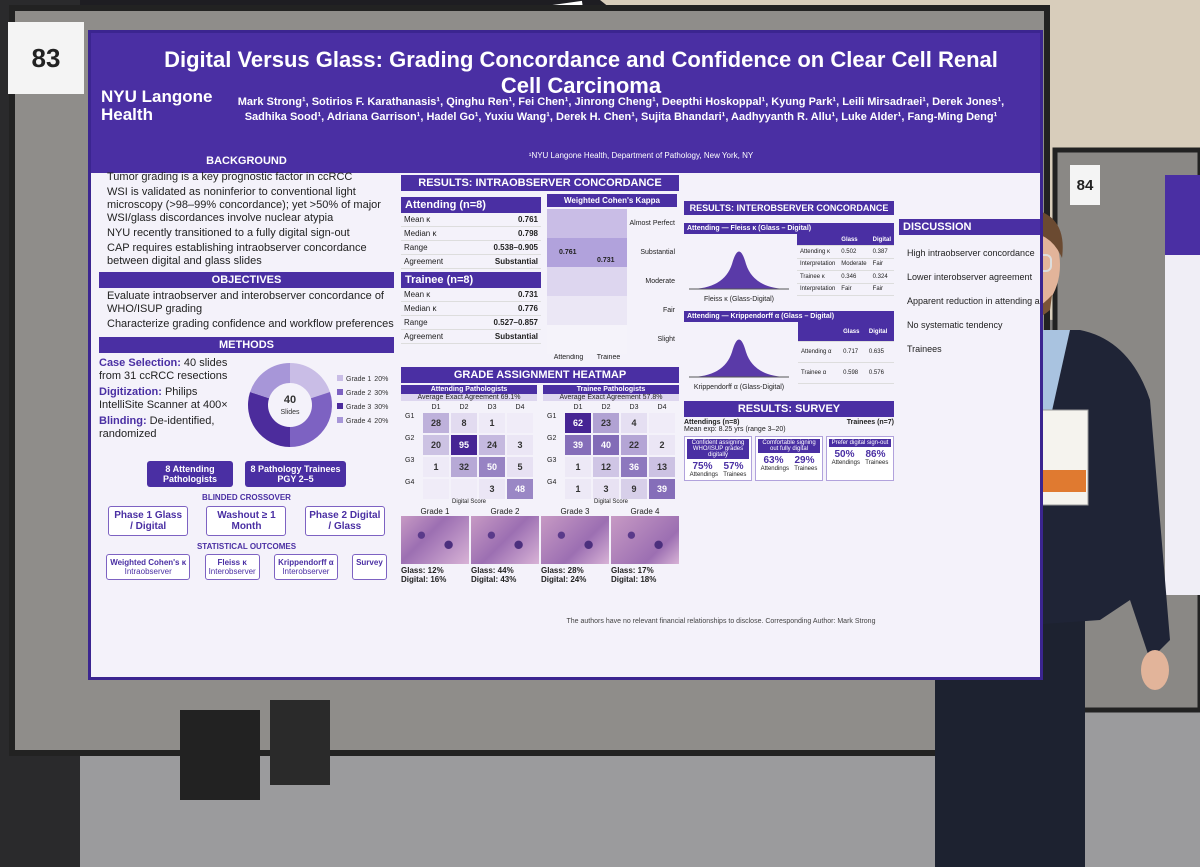 The height and width of the screenshot is (867, 1200). What do you see at coordinates (853, 352) in the screenshot?
I see `table-cell: 0.717` at bounding box center [853, 352].